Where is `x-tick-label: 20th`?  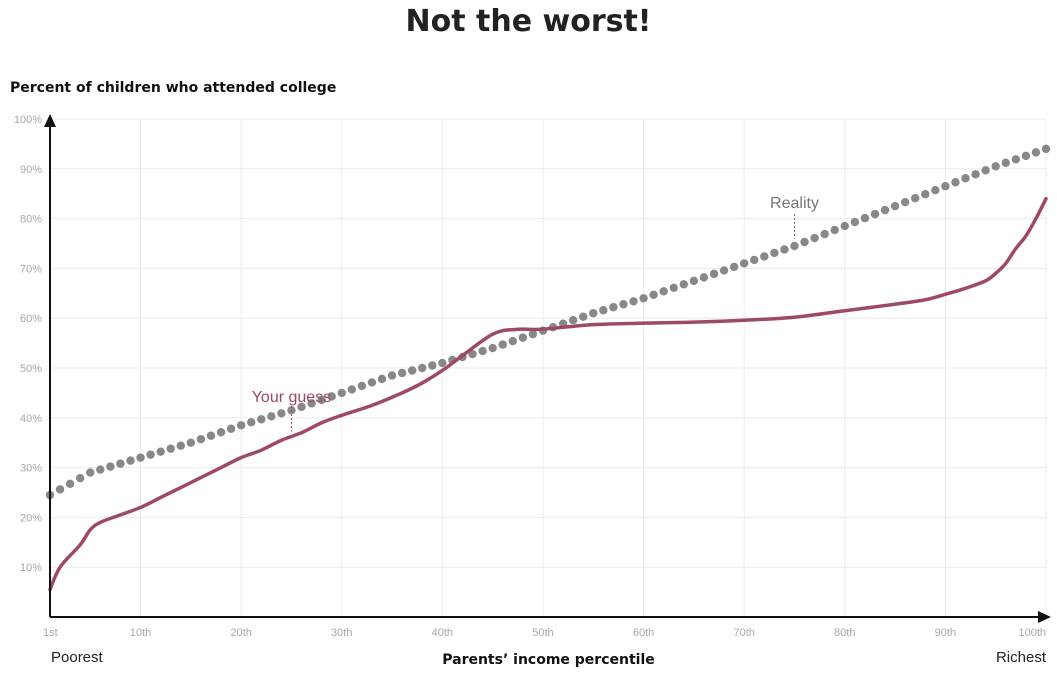
x-tick-label: 20th is located at coordinates (240, 633).